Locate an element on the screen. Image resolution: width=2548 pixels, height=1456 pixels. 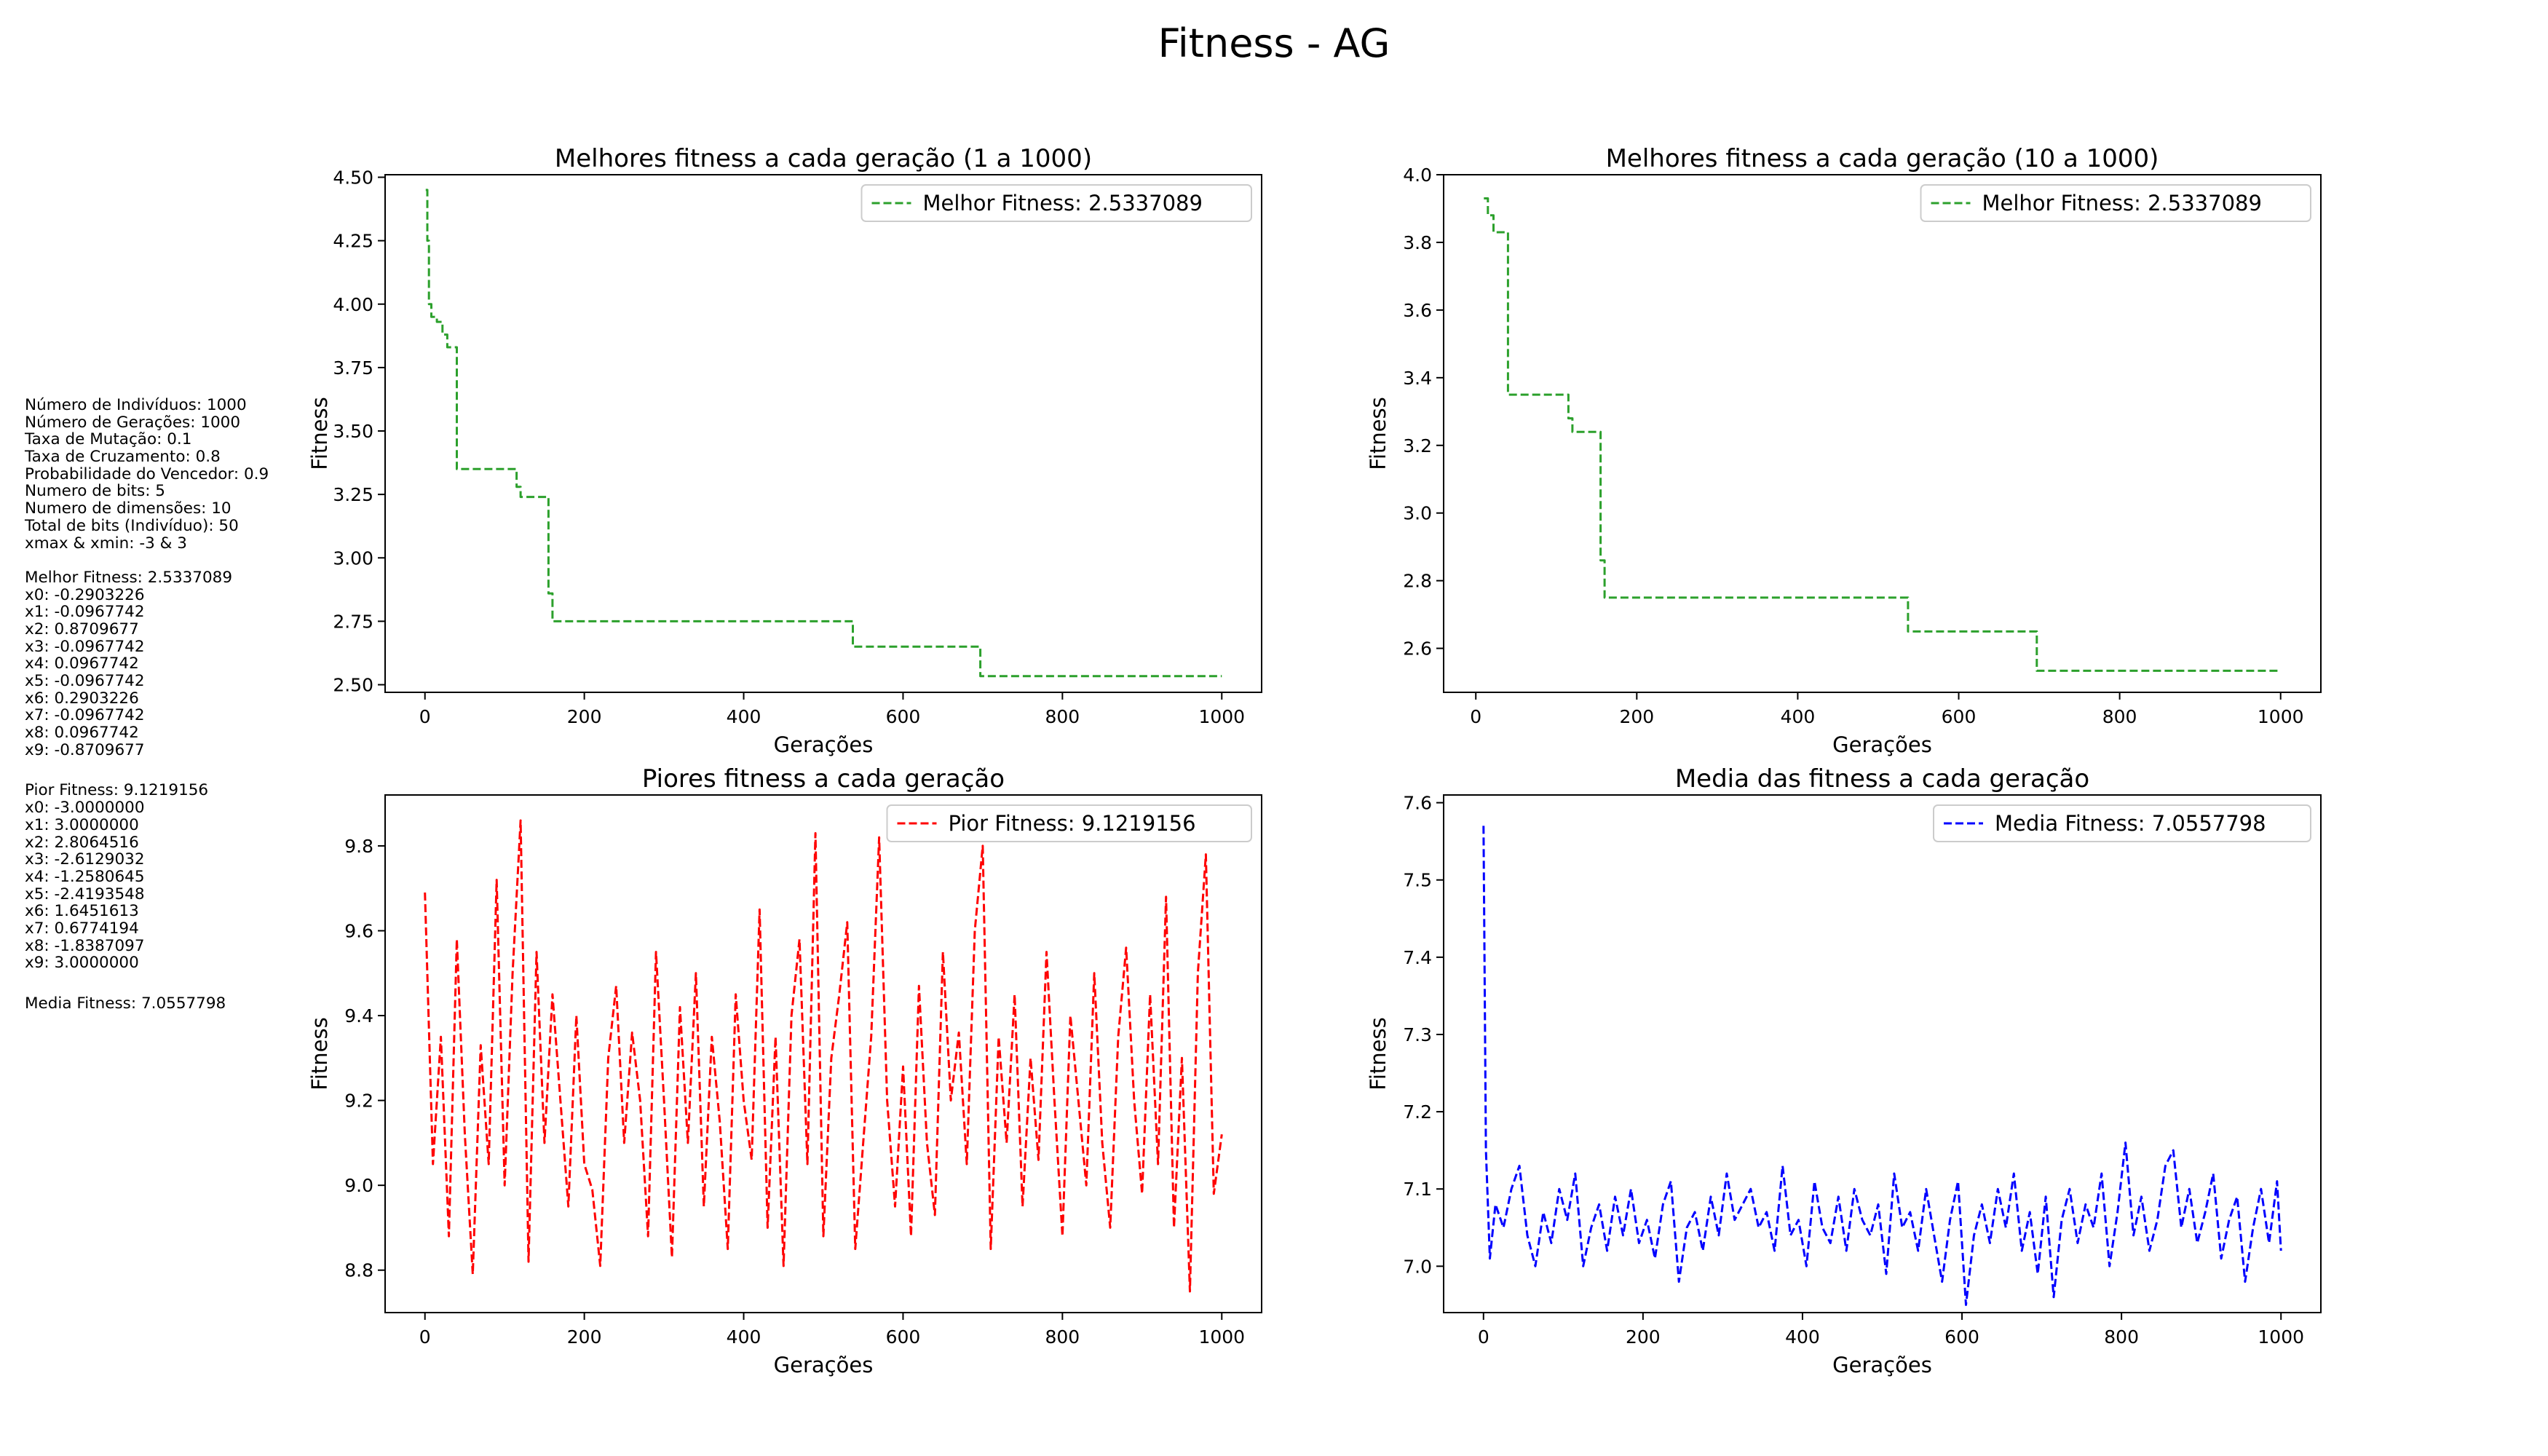
plot-mean-legend-box is located at coordinates (2122, 823).